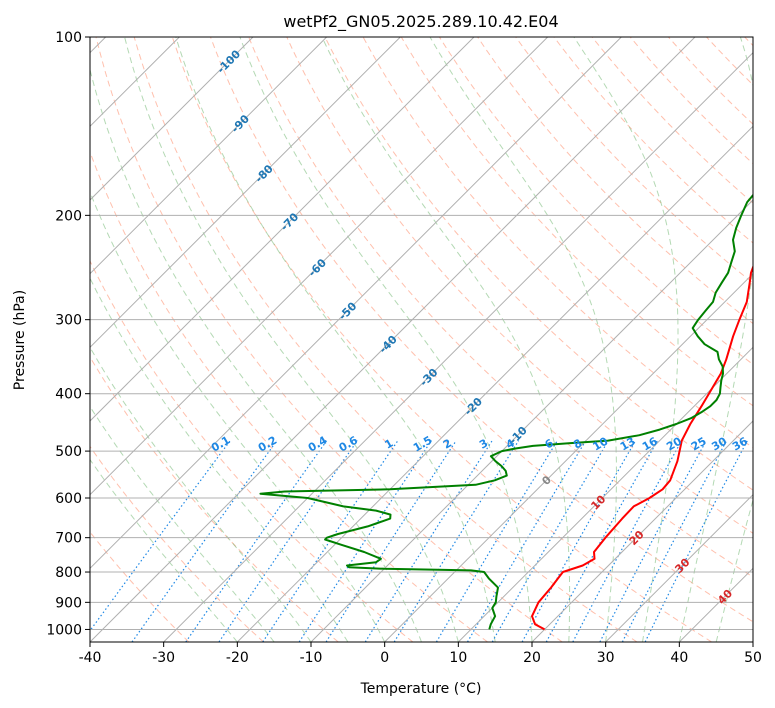 The image size is (775, 708). Describe the element at coordinates (90, 658) in the screenshot. I see `x-tick-label: -40` at that location.